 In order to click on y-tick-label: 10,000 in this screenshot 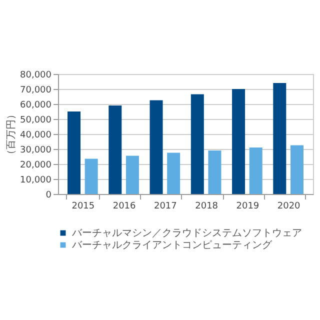, I will do `click(36, 181)`.